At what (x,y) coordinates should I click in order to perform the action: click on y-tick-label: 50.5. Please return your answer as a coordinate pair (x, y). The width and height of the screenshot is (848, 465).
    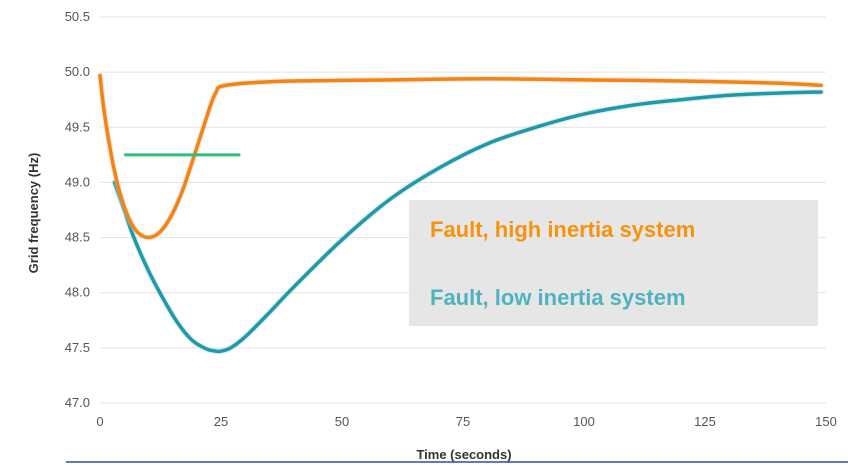
    Looking at the image, I should click on (77, 16).